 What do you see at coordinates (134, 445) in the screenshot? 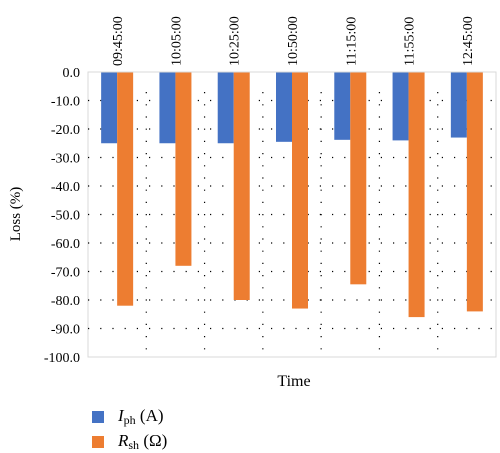
I see `legend-rsh-subscript: sh` at bounding box center [134, 445].